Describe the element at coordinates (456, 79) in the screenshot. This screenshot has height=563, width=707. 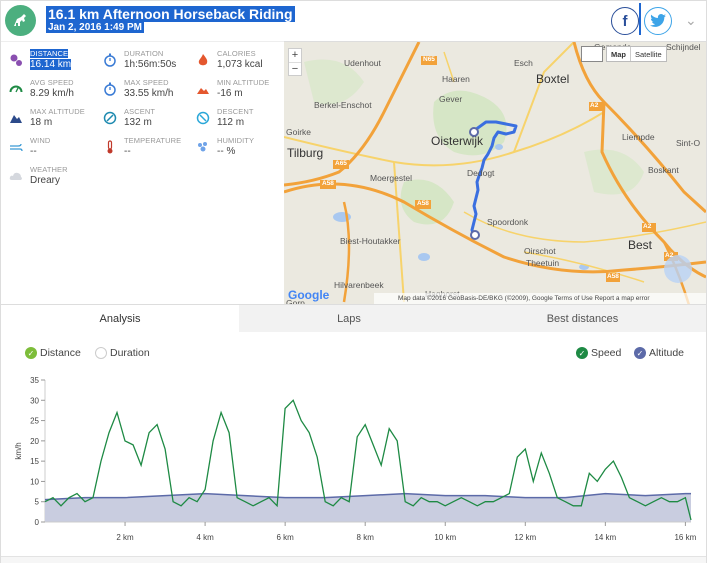
I see `map-place-label: Haaren` at that location.